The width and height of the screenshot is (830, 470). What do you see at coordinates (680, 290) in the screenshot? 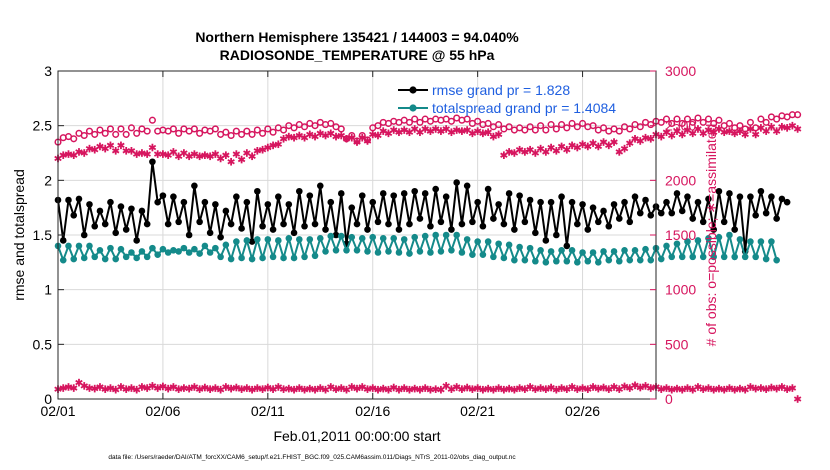
I see `y-tick-label-right: 1000` at bounding box center [680, 290].